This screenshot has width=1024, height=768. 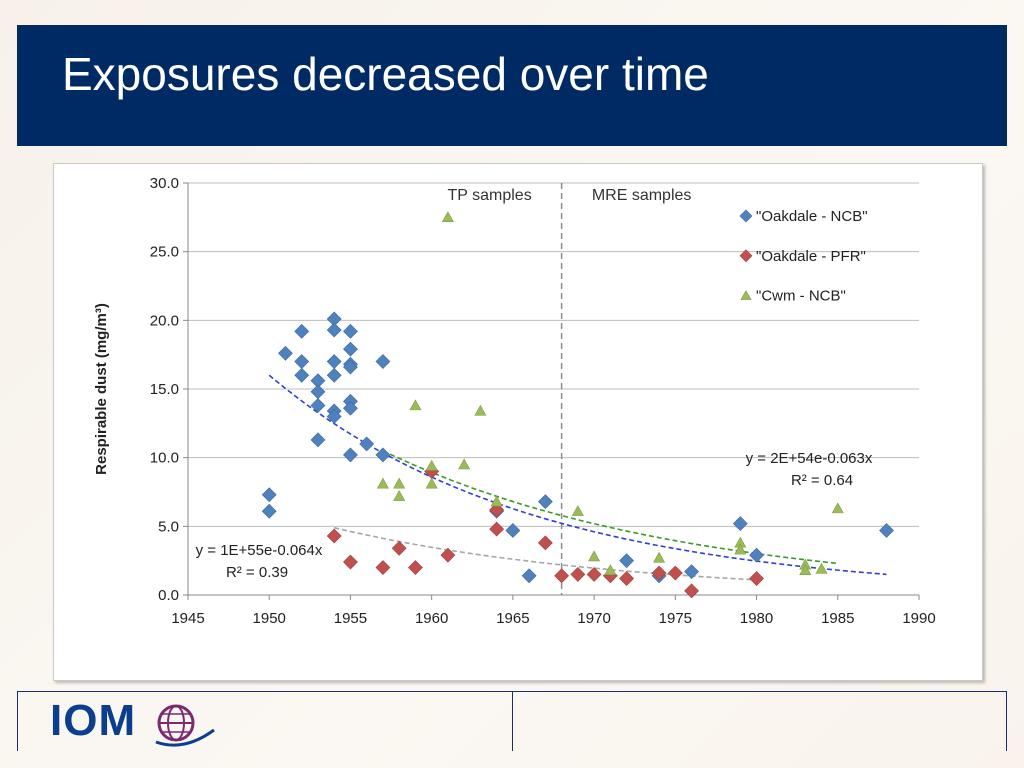 I want to click on legend-label-oakdale-pfr: "Oakdale - PFR", so click(x=811, y=256).